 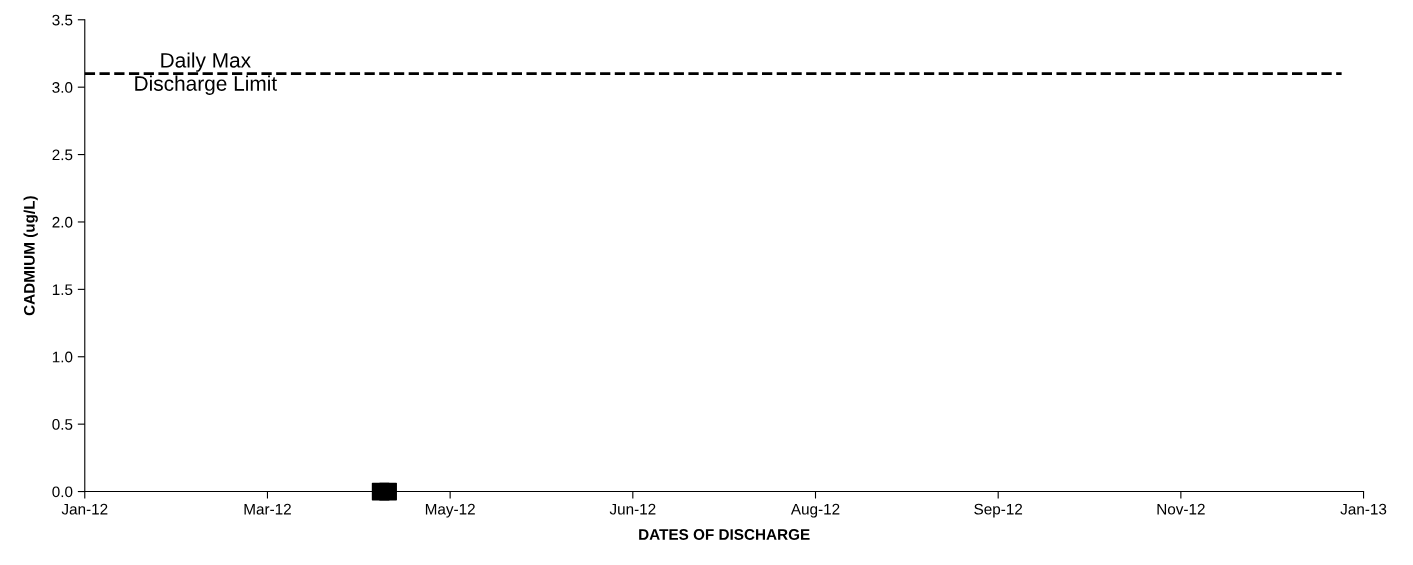 What do you see at coordinates (62, 155) in the screenshot?
I see `y-tick-label: 2.5` at bounding box center [62, 155].